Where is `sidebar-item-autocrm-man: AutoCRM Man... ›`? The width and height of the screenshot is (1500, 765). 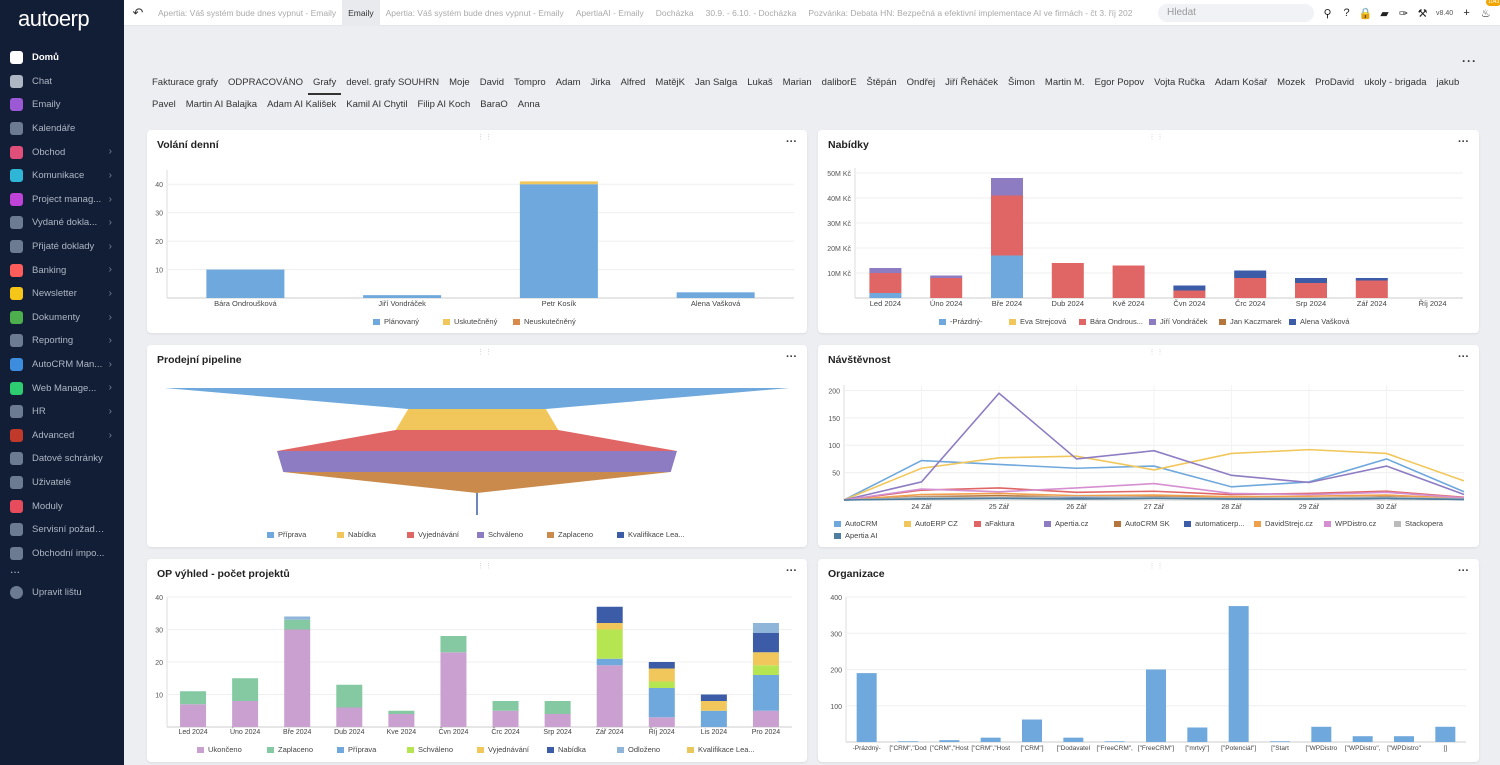 sidebar-item-autocrm-man: AutoCRM Man... › is located at coordinates (62, 365).